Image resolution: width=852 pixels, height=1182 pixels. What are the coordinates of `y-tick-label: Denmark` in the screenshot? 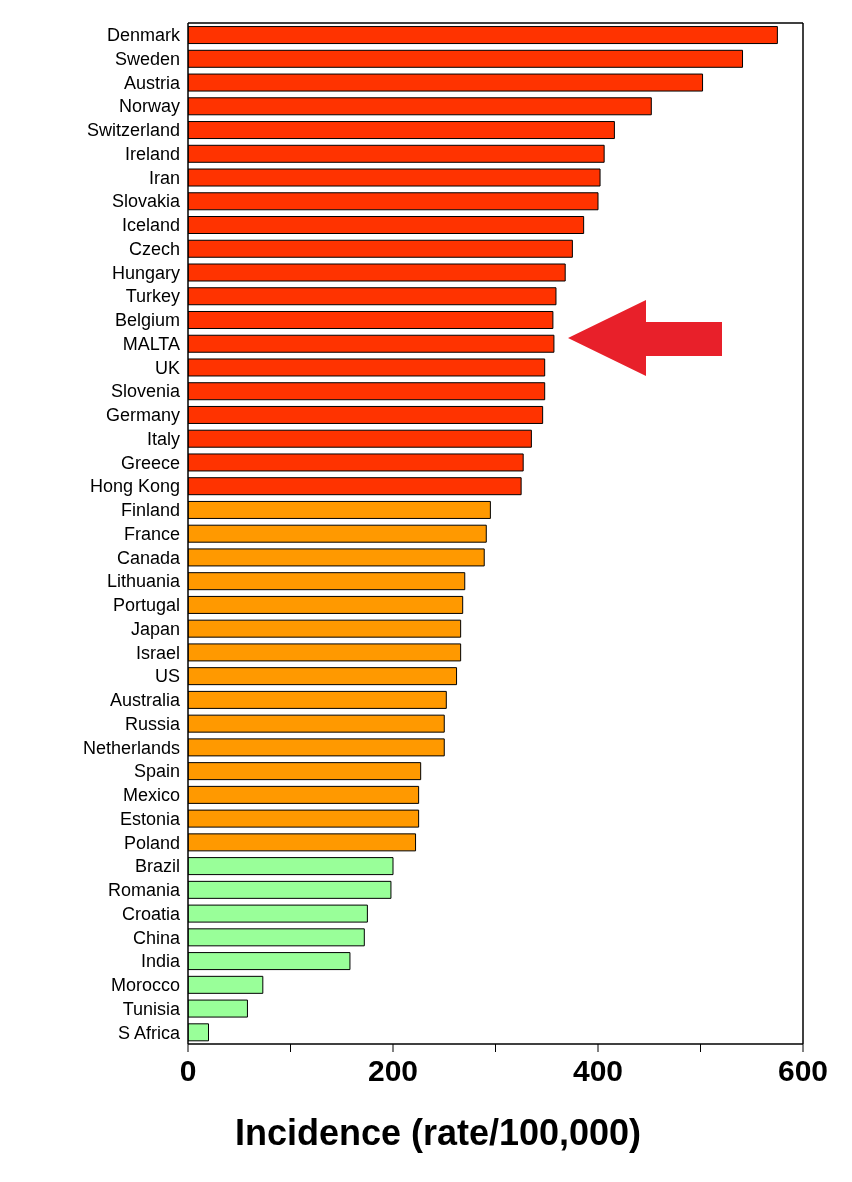 It's located at (143, 35).